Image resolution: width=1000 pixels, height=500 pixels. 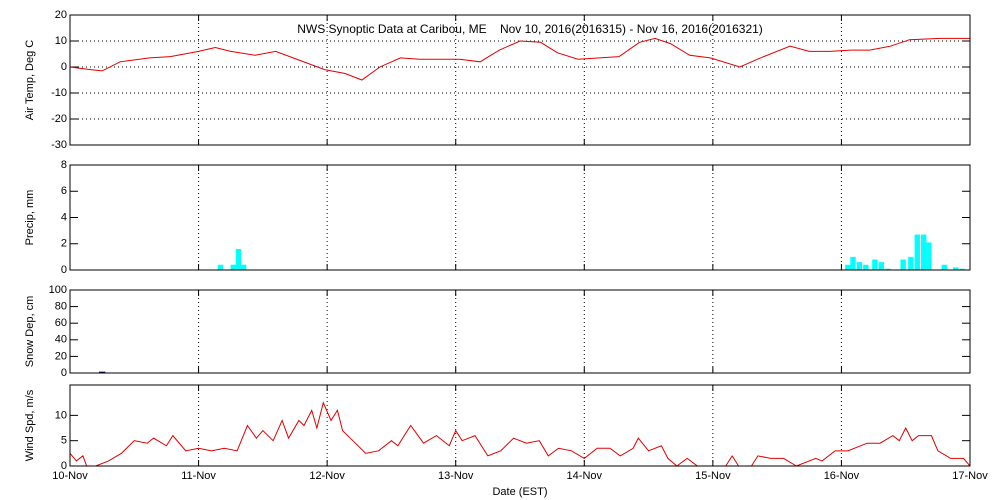 What do you see at coordinates (61, 340) in the screenshot?
I see `y-tick-label: 40` at bounding box center [61, 340].